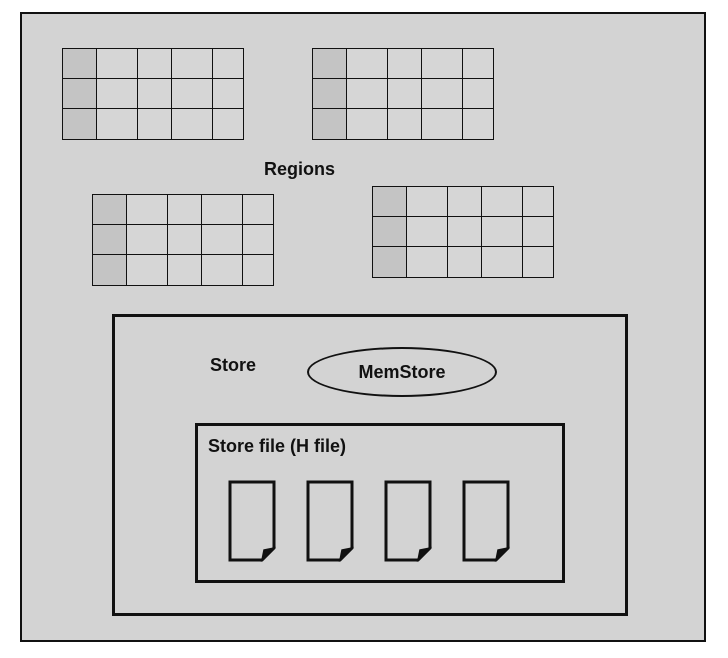 This screenshot has width=728, height=658. I want to click on store-label: Store, so click(233, 365).